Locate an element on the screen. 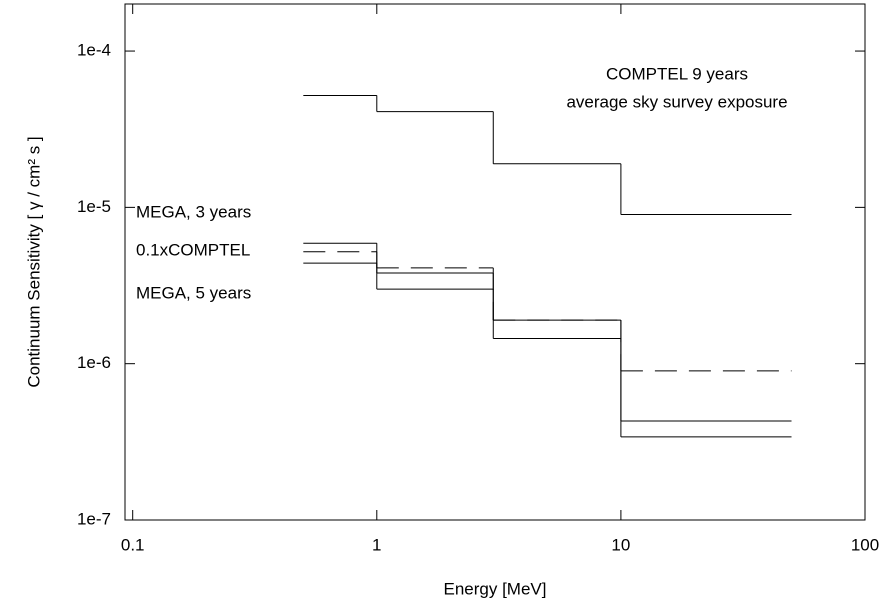 This screenshot has width=882, height=608. y-tick-label: 1e-4 is located at coordinates (94, 50).